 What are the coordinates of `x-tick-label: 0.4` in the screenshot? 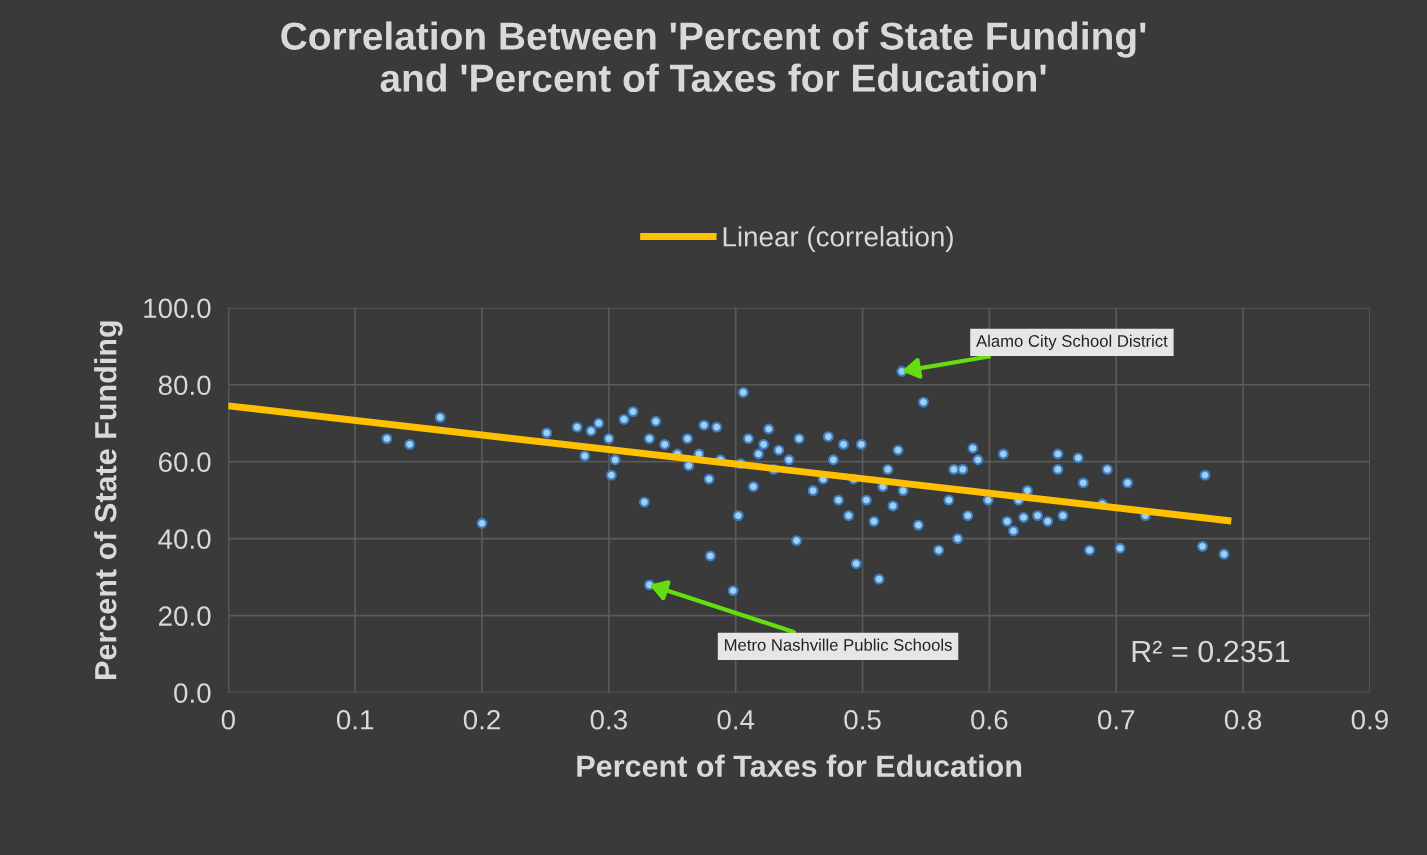 It's located at (736, 719).